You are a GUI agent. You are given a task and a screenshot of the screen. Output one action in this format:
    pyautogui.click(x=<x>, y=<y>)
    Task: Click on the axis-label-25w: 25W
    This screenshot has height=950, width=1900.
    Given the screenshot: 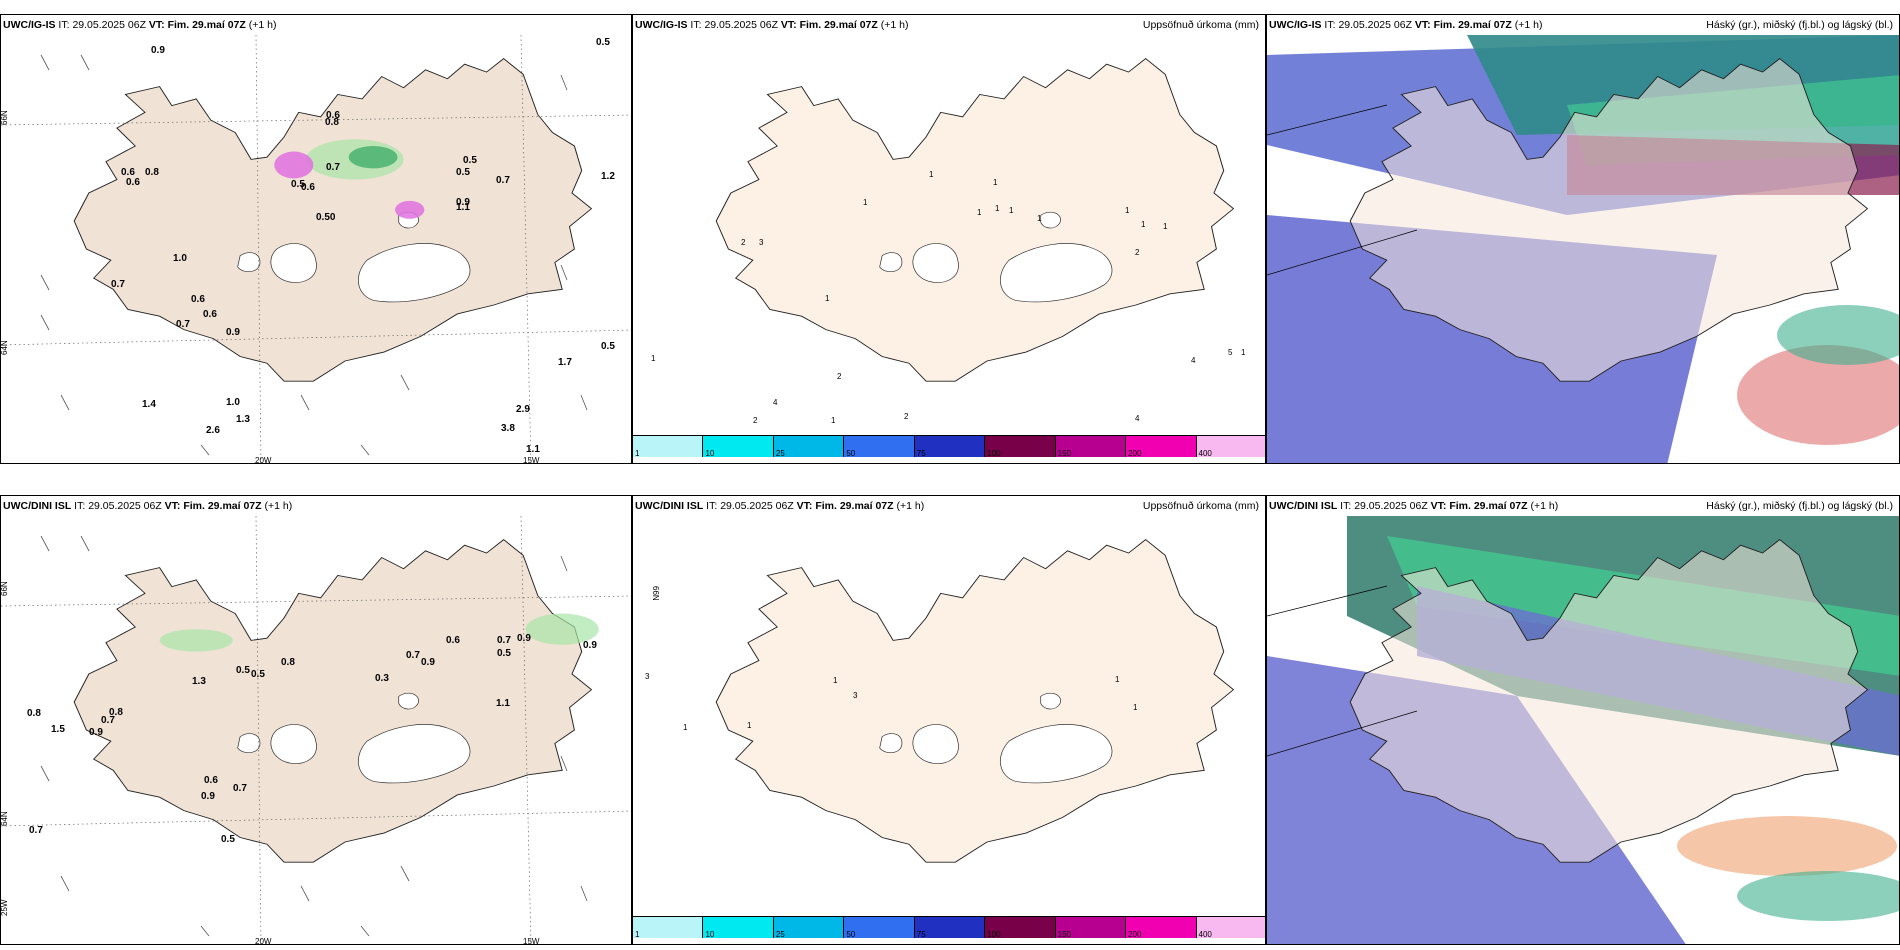 What is the action you would take?
    pyautogui.click(x=5, y=907)
    